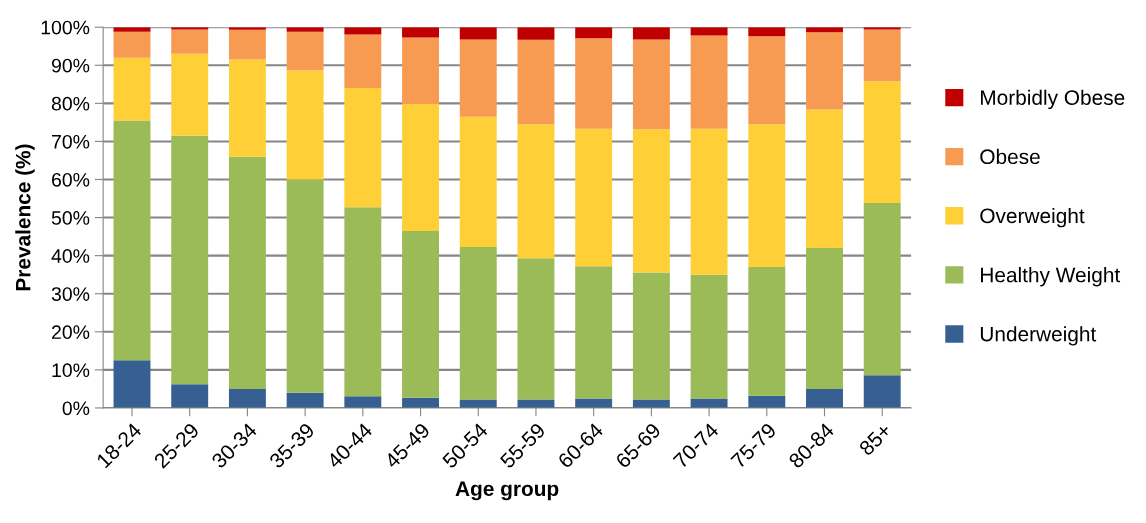 The height and width of the screenshot is (523, 1146). Describe the element at coordinates (70, 103) in the screenshot. I see `y-tick-label: 80%` at that location.